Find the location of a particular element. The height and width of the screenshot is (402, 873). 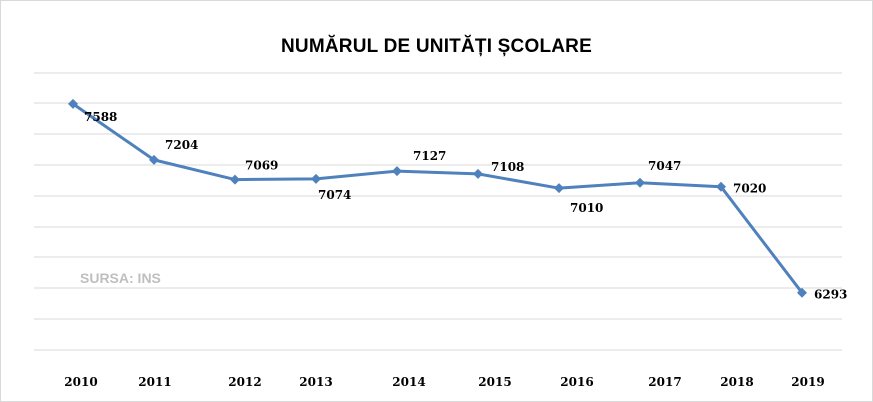

data-label-2019: 6293 is located at coordinates (830, 295).